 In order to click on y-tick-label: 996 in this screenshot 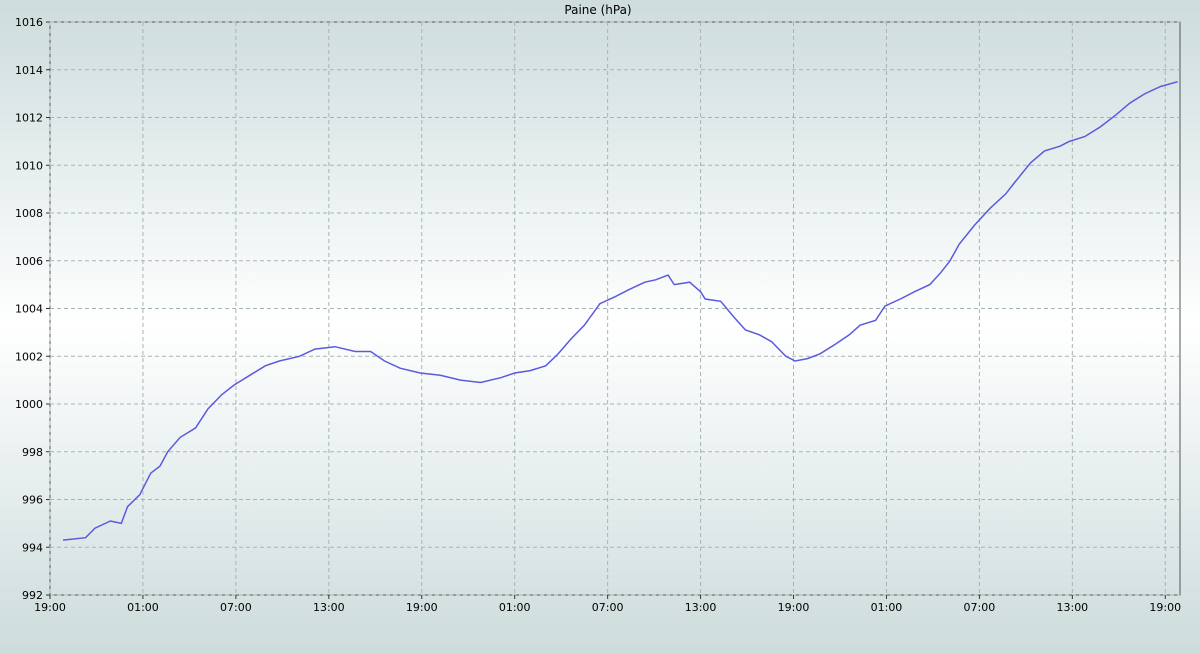, I will do `click(32, 500)`.